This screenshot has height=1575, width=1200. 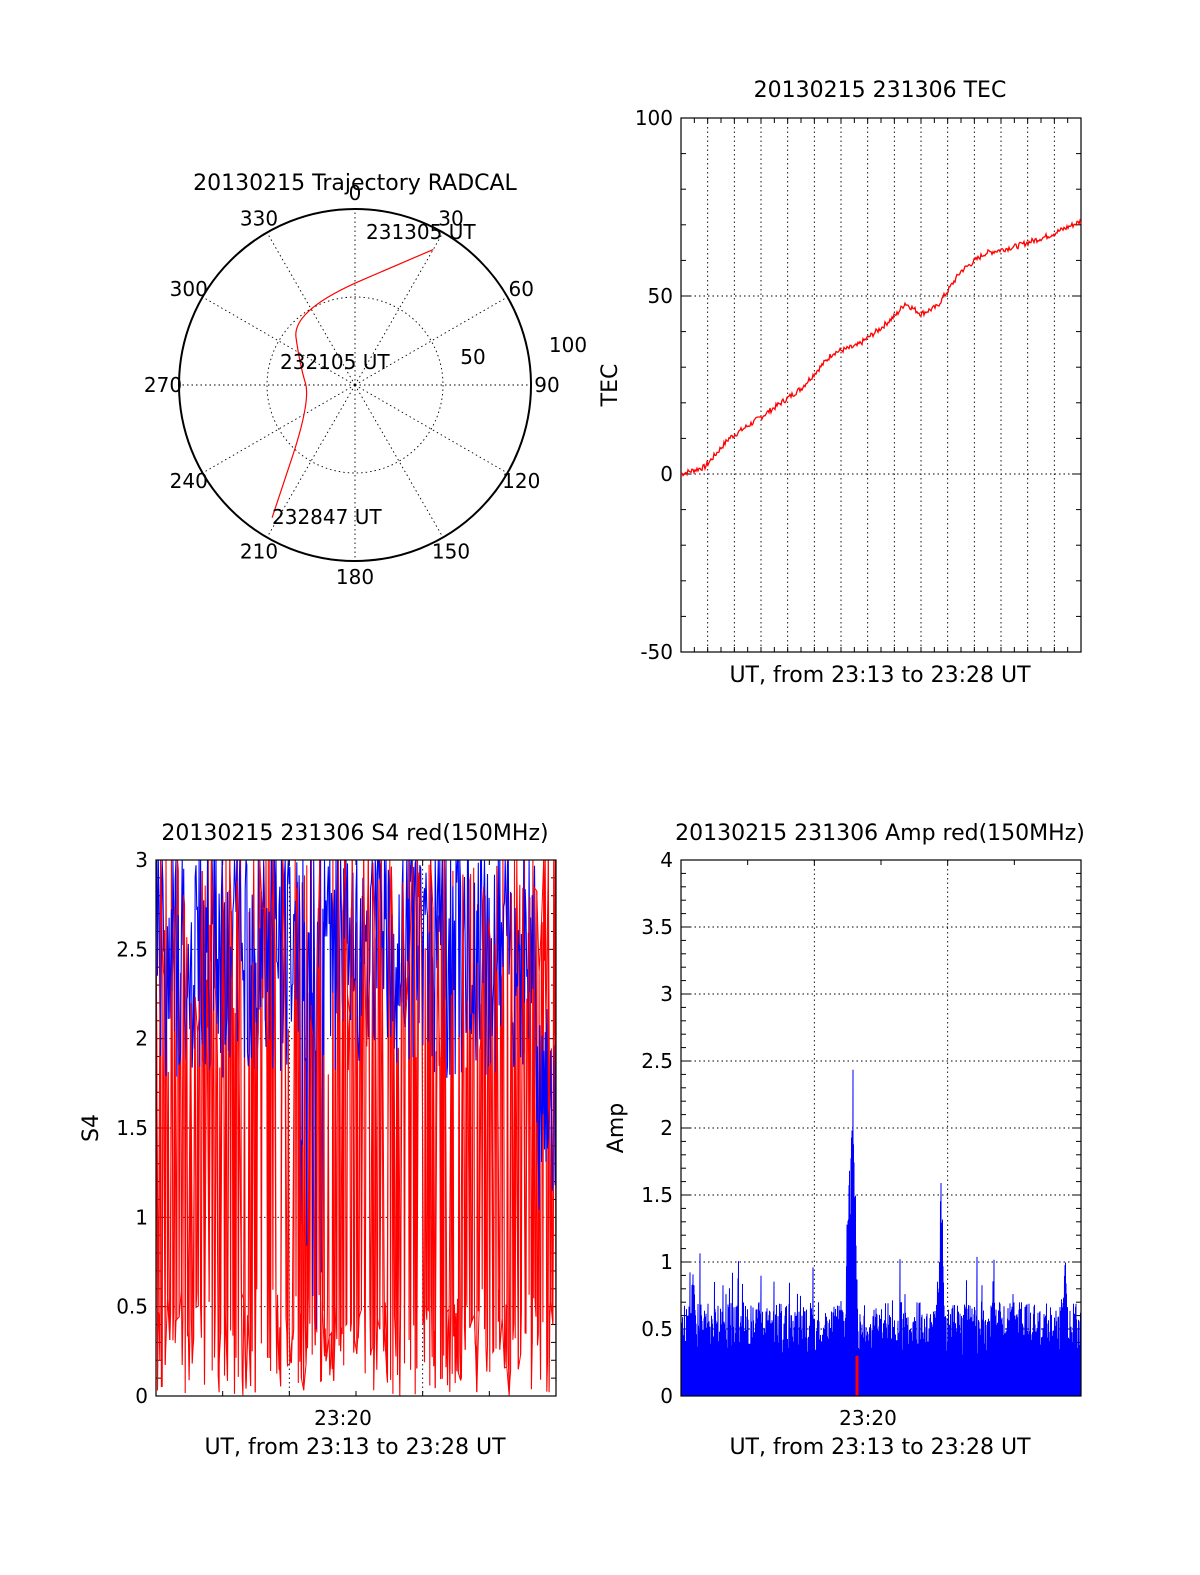 What do you see at coordinates (657, 1195) in the screenshot?
I see `amp-y-tick-label: 1.5` at bounding box center [657, 1195].